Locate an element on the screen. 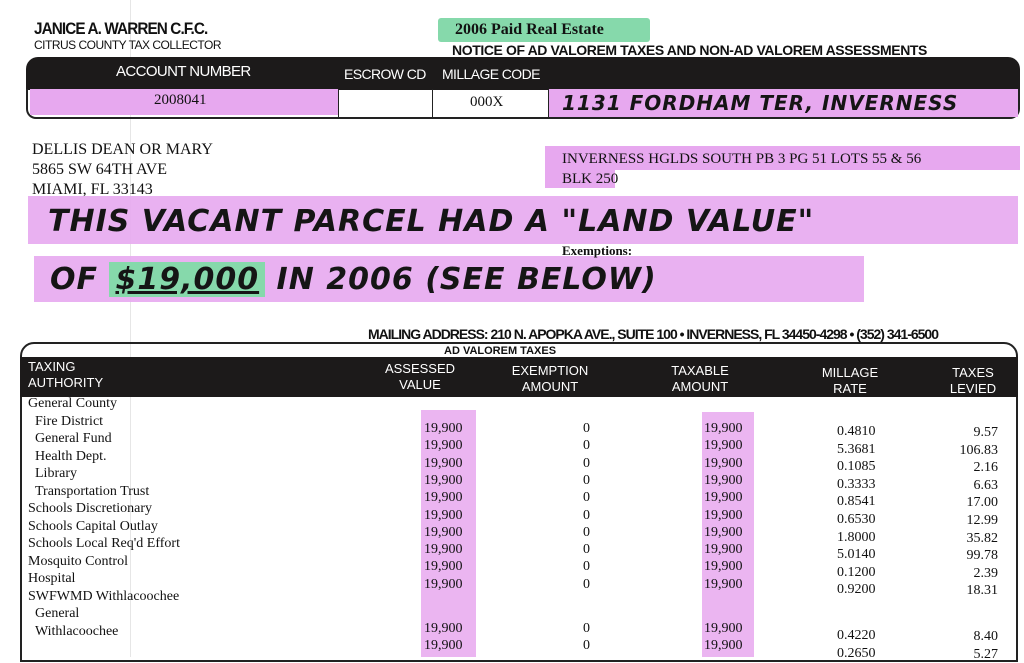 This screenshot has height=663, width=1024. header-authority: TAXING AUTHORITY is located at coordinates (66, 374).